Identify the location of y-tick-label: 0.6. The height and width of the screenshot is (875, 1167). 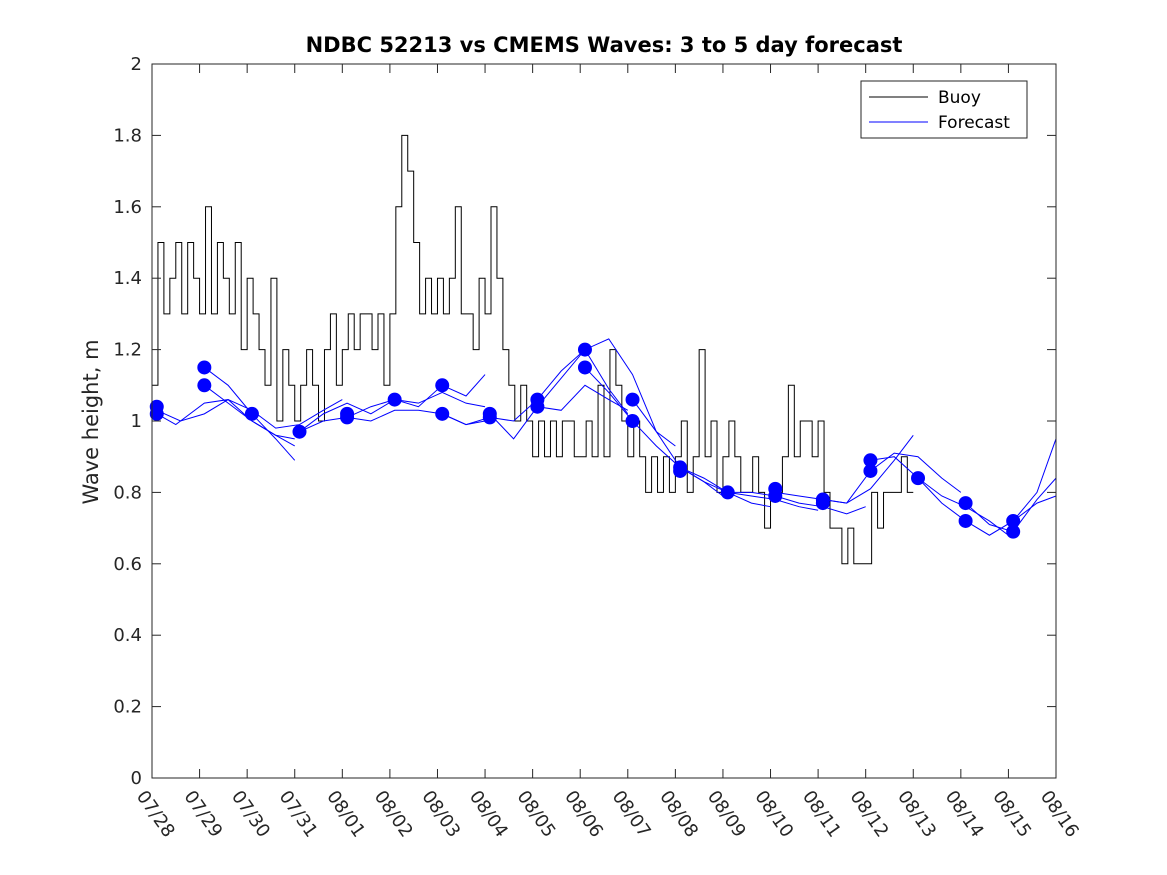
(127, 564).